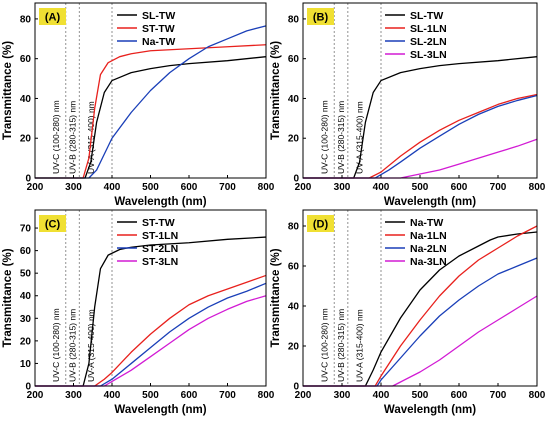 This screenshot has height=422, width=550. Describe the element at coordinates (160, 262) in the screenshot. I see `legend-entry: ST-3LN` at that location.